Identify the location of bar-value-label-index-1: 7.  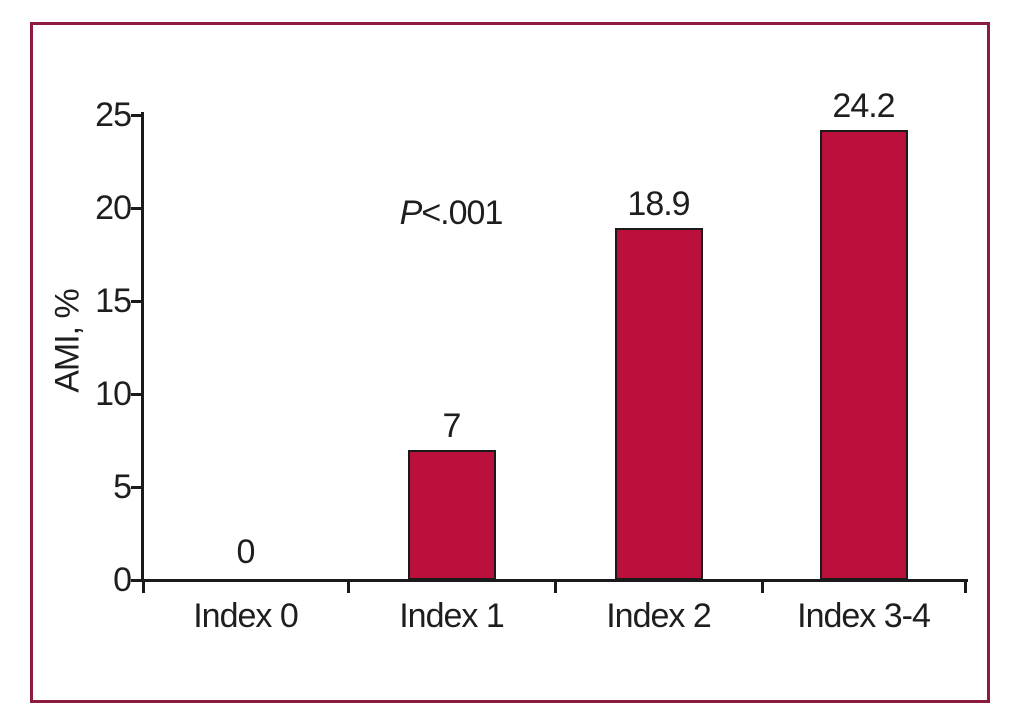
(452, 426).